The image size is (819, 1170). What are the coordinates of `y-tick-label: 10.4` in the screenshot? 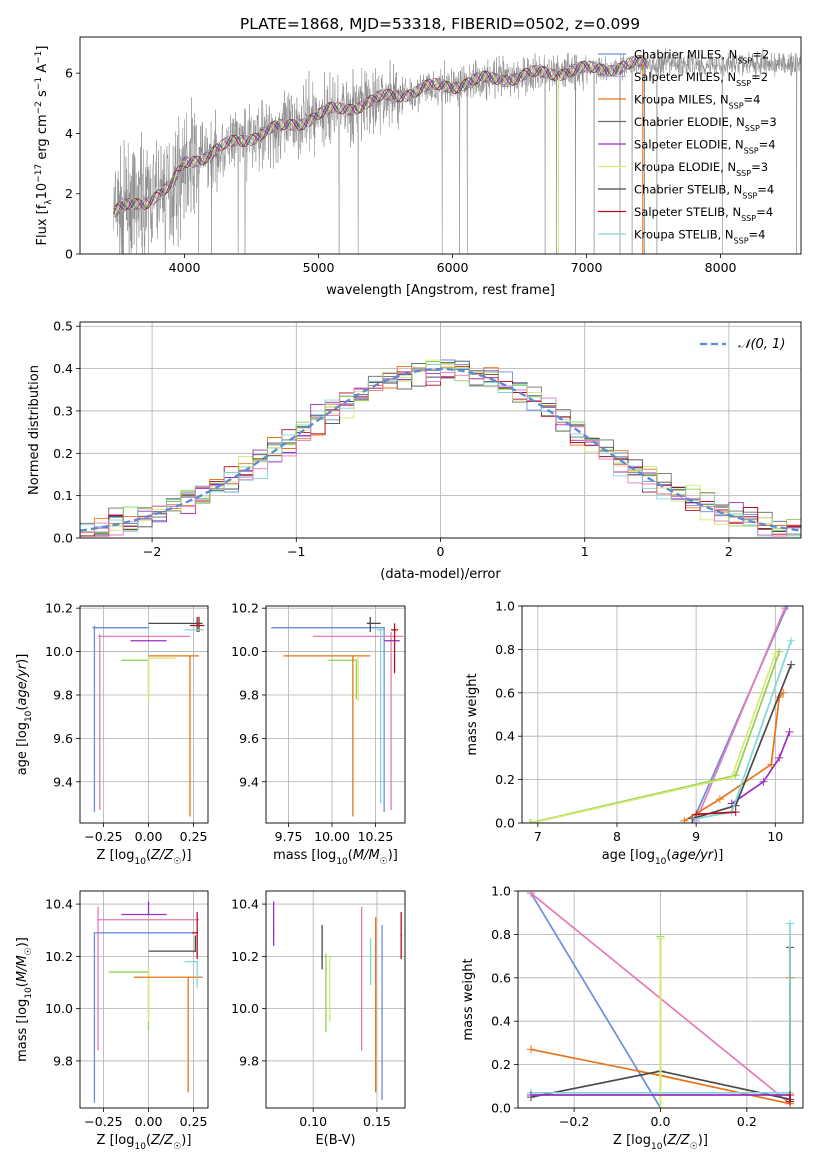 It's located at (245, 904).